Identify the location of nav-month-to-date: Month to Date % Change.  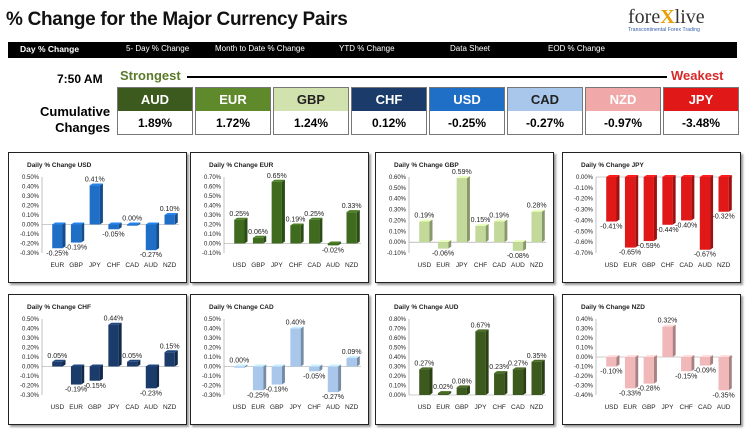
(260, 48).